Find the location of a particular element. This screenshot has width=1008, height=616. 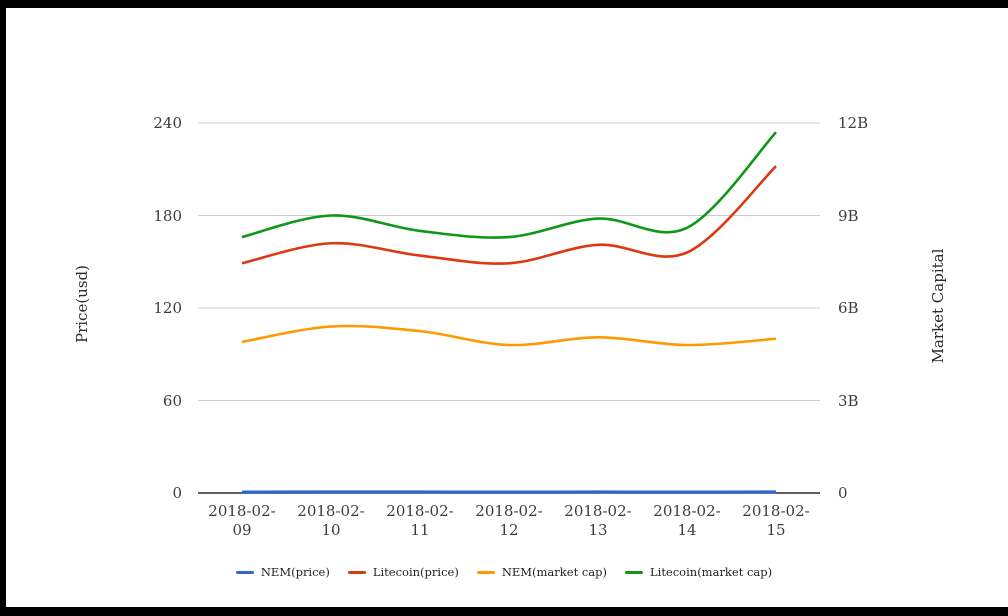

window-frame-bottom is located at coordinates (504, 611).